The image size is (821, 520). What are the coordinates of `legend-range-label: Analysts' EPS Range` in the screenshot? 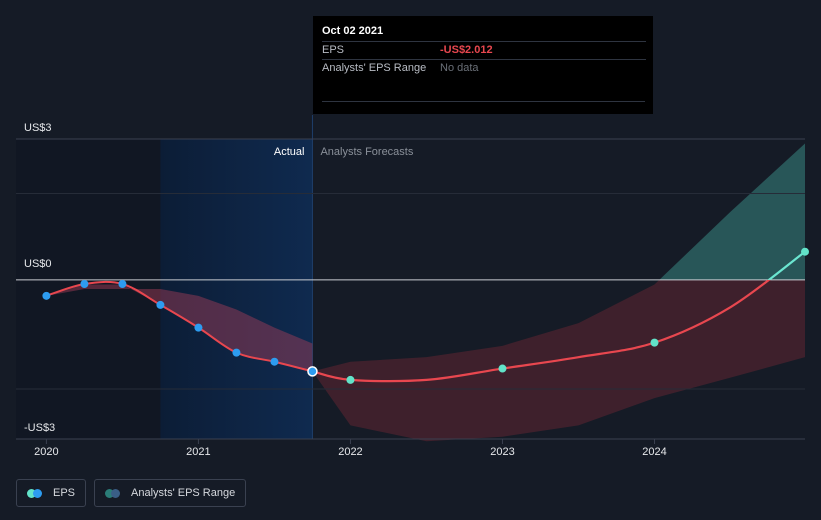 It's located at (183, 493).